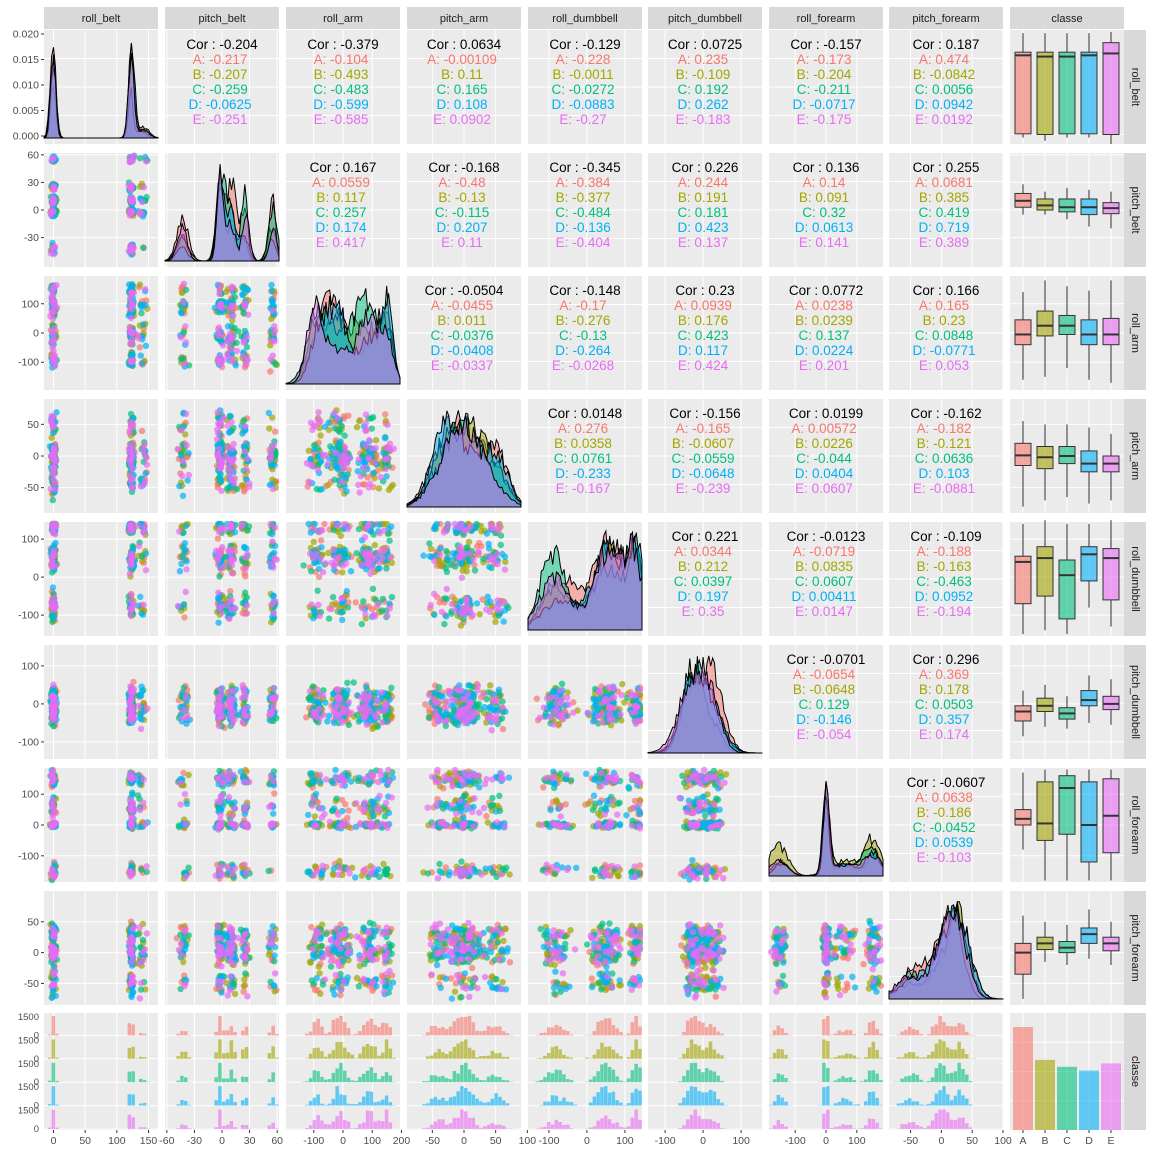 The image size is (1152, 1152). Describe the element at coordinates (222, 18) in the screenshot. I see `strip-pitch_belt` at that location.